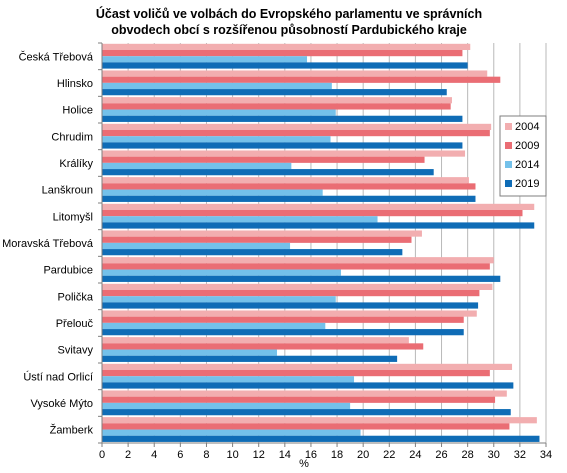 This screenshot has height=473, width=567. I want to click on legend-swatch-2009, so click(508, 145).